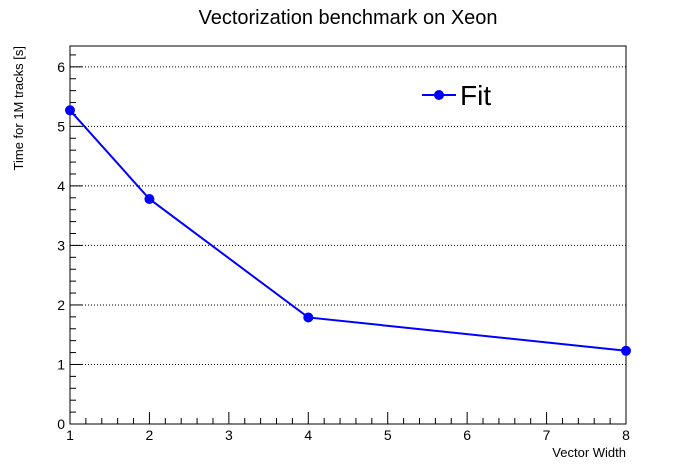 The width and height of the screenshot is (696, 472). What do you see at coordinates (308, 435) in the screenshot?
I see `x-tick-label-4: 4` at bounding box center [308, 435].